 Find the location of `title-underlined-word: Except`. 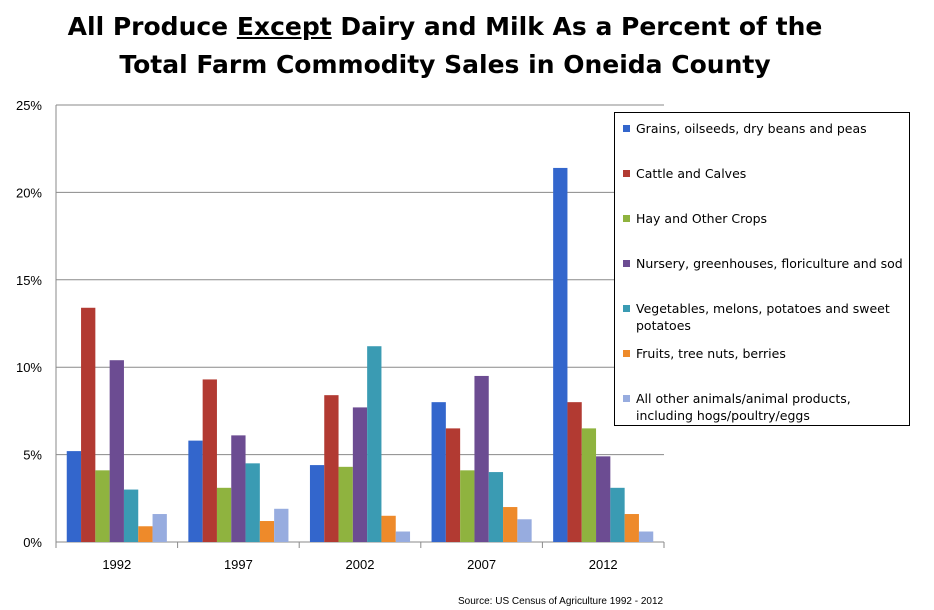

title-underlined-word: Except is located at coordinates (284, 26).